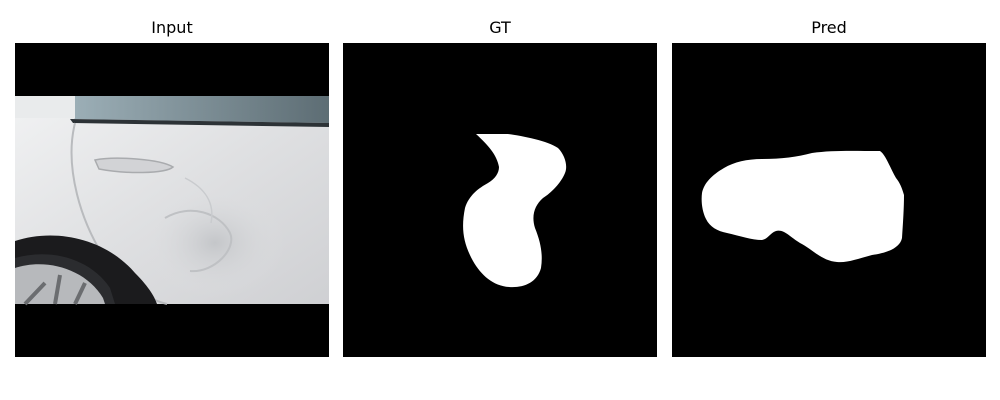 This screenshot has width=1000, height=400. I want to click on dent-area, so click(215, 243).